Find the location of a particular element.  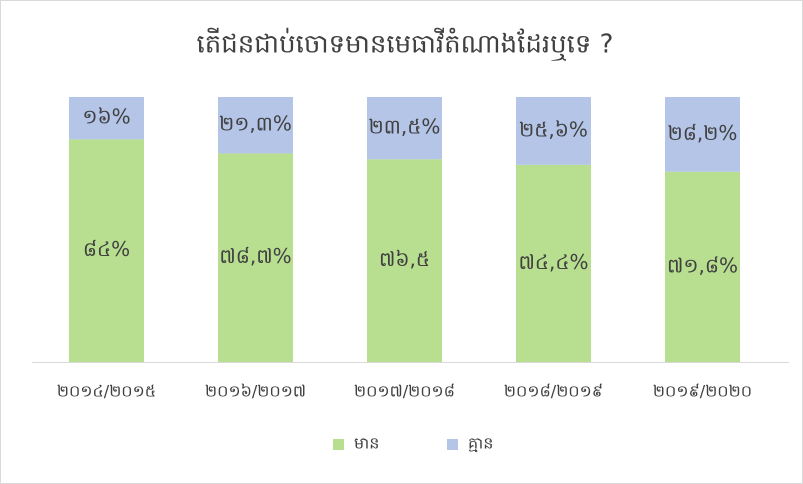

data-label: ២១,៣% is located at coordinates (255, 124).